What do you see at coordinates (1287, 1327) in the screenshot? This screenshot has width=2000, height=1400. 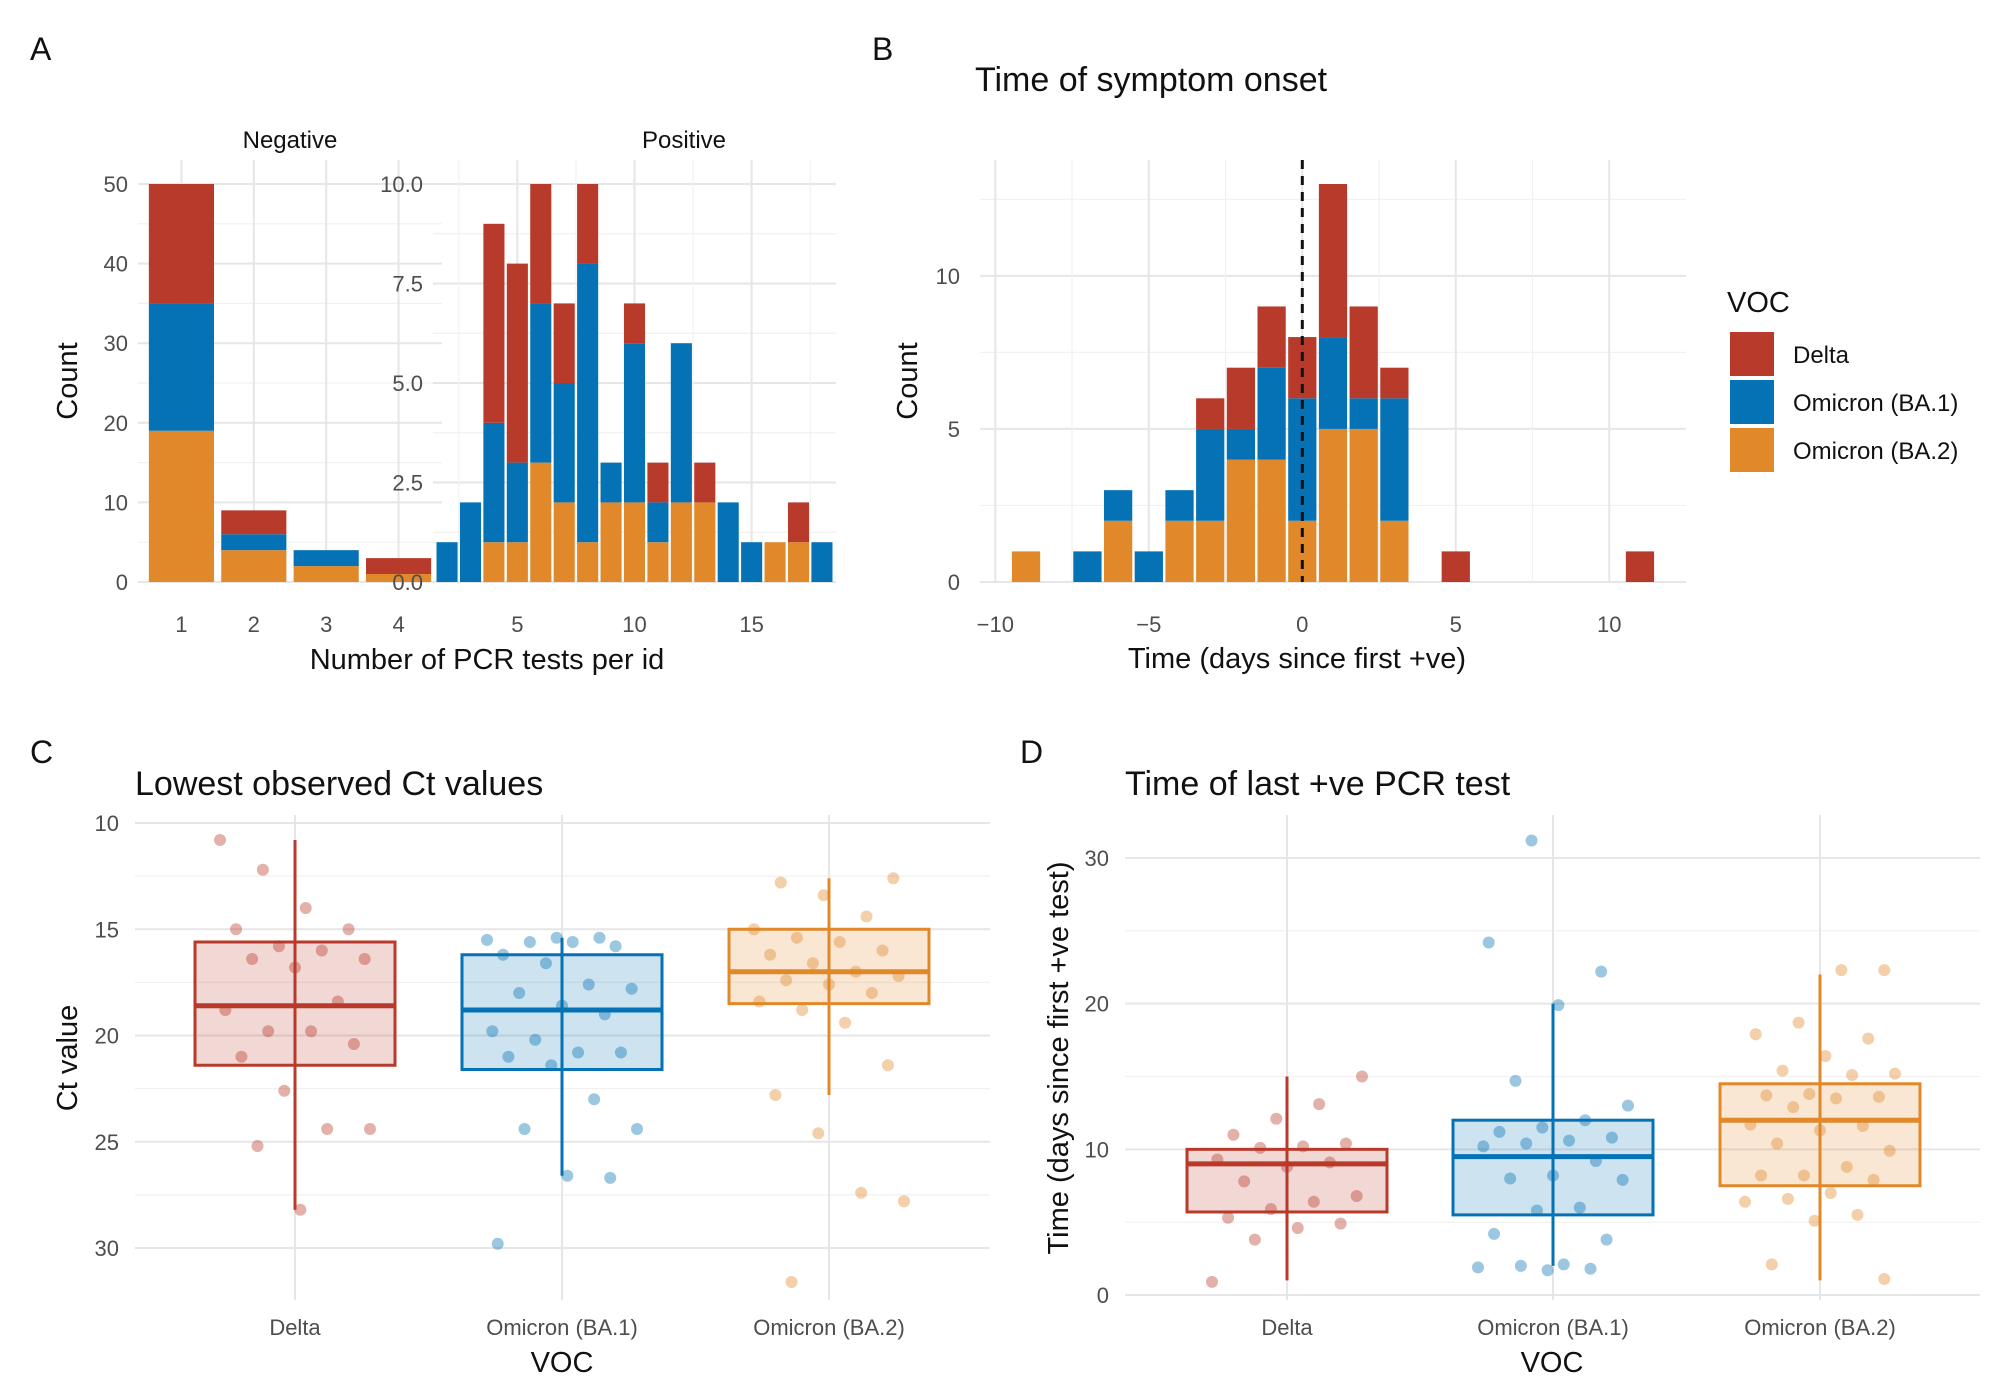 I see `panel-d-x-tick-label-delta: Delta` at bounding box center [1287, 1327].